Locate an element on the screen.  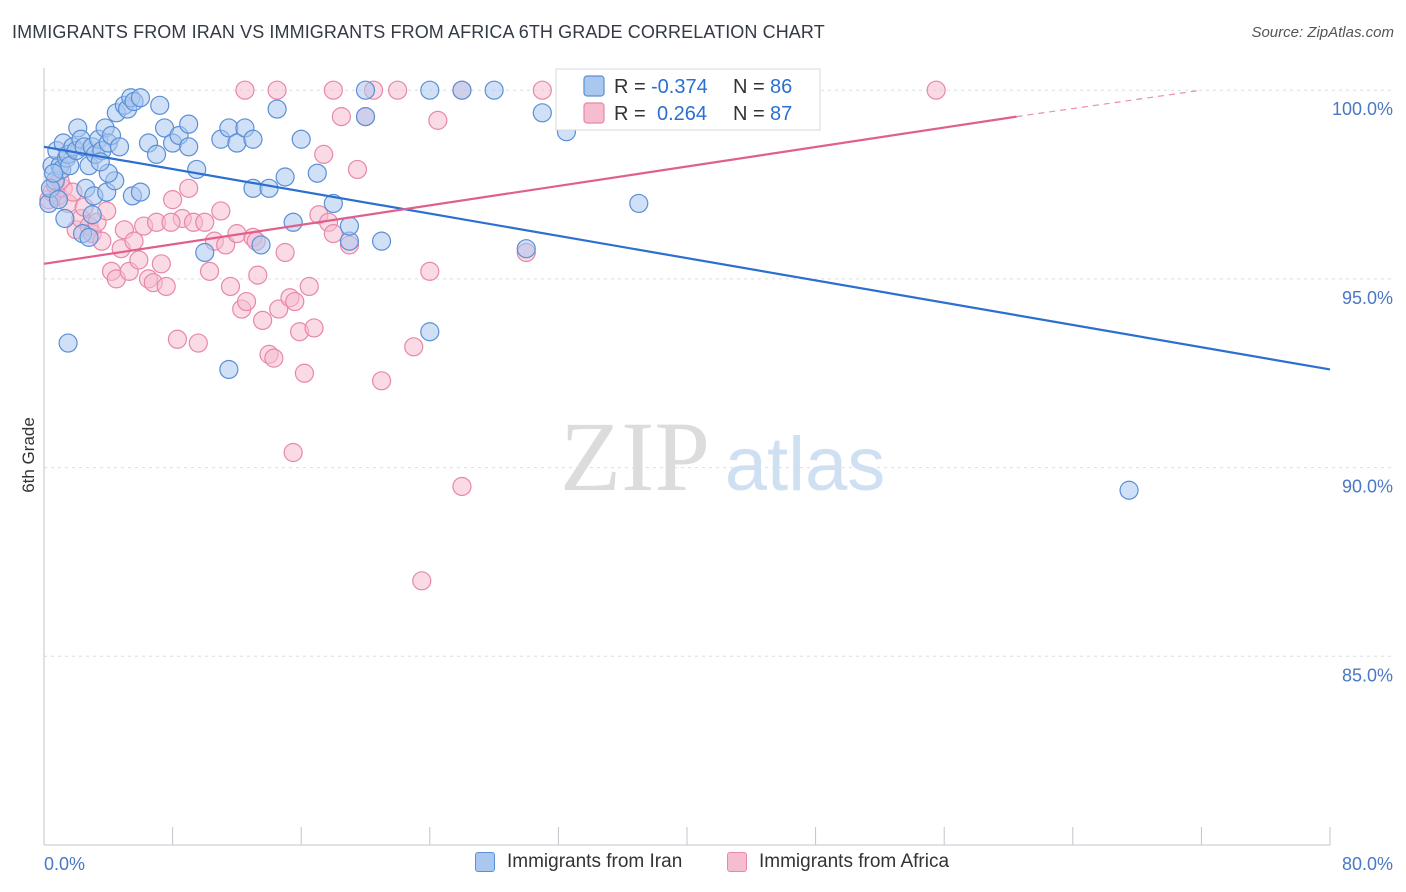
watermark: ZIP atlas is located at coordinates (722, 456).